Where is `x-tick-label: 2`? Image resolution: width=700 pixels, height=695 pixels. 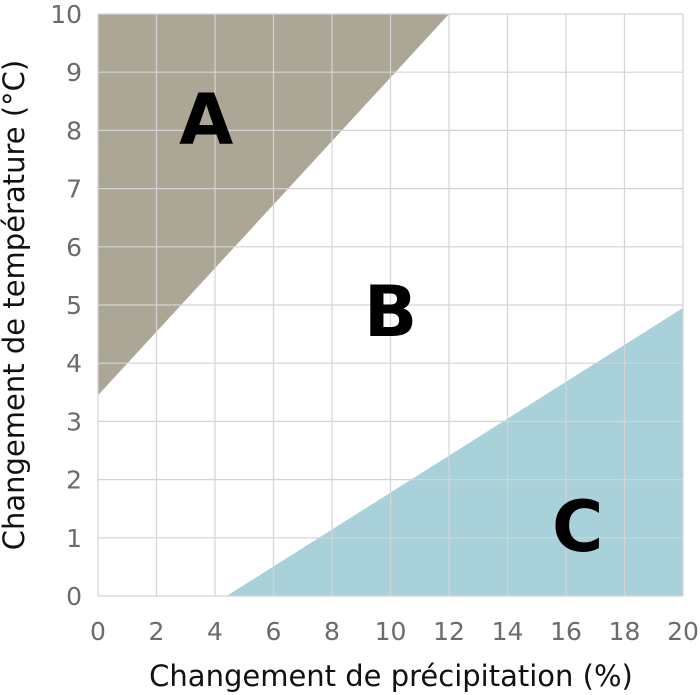
x-tick-label: 2 is located at coordinates (157, 631).